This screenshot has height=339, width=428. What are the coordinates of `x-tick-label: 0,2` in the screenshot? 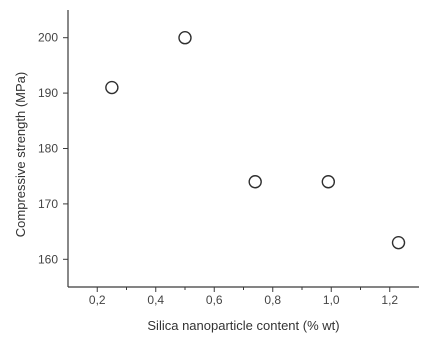 It's located at (97, 300).